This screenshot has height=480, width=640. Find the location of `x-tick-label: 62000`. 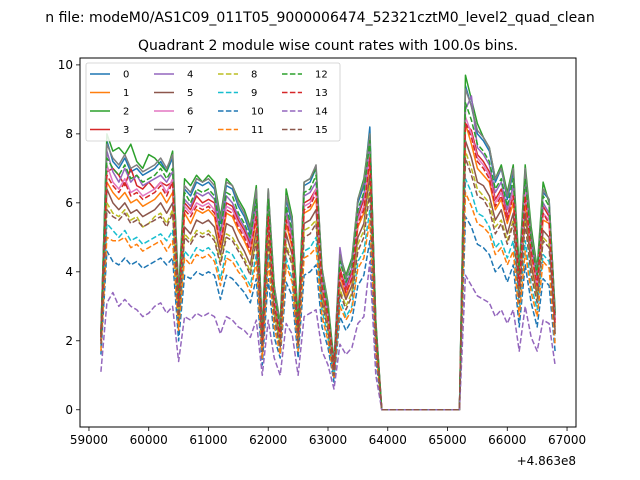

x-tick-label: 62000 is located at coordinates (268, 440).